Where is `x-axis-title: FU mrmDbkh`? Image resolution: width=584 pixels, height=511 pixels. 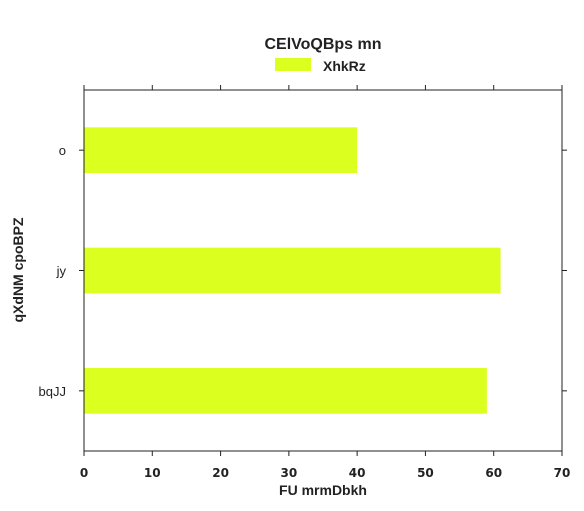
x-axis-title: FU mrmDbkh is located at coordinates (323, 490).